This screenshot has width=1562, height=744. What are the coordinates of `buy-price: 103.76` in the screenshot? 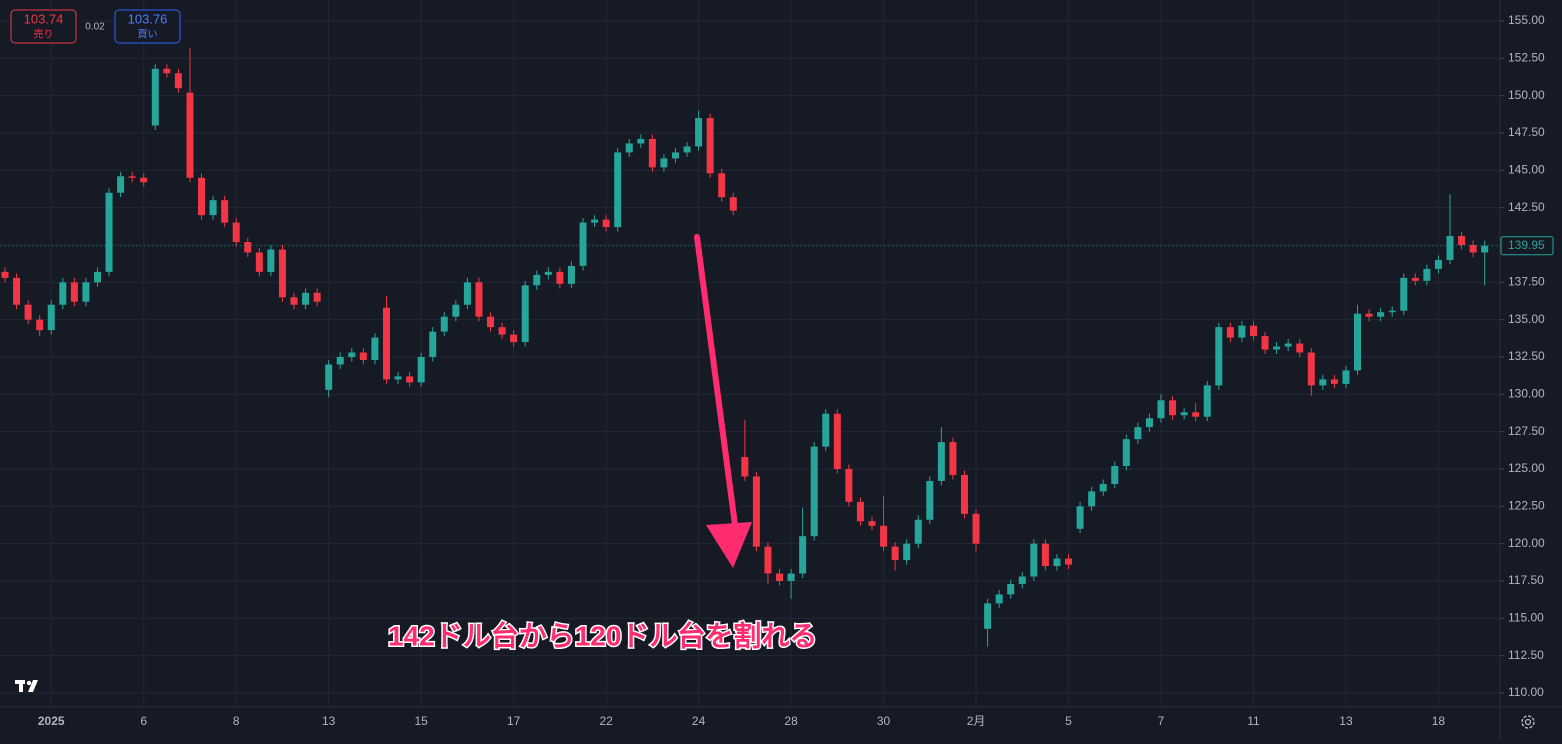 It's located at (148, 18).